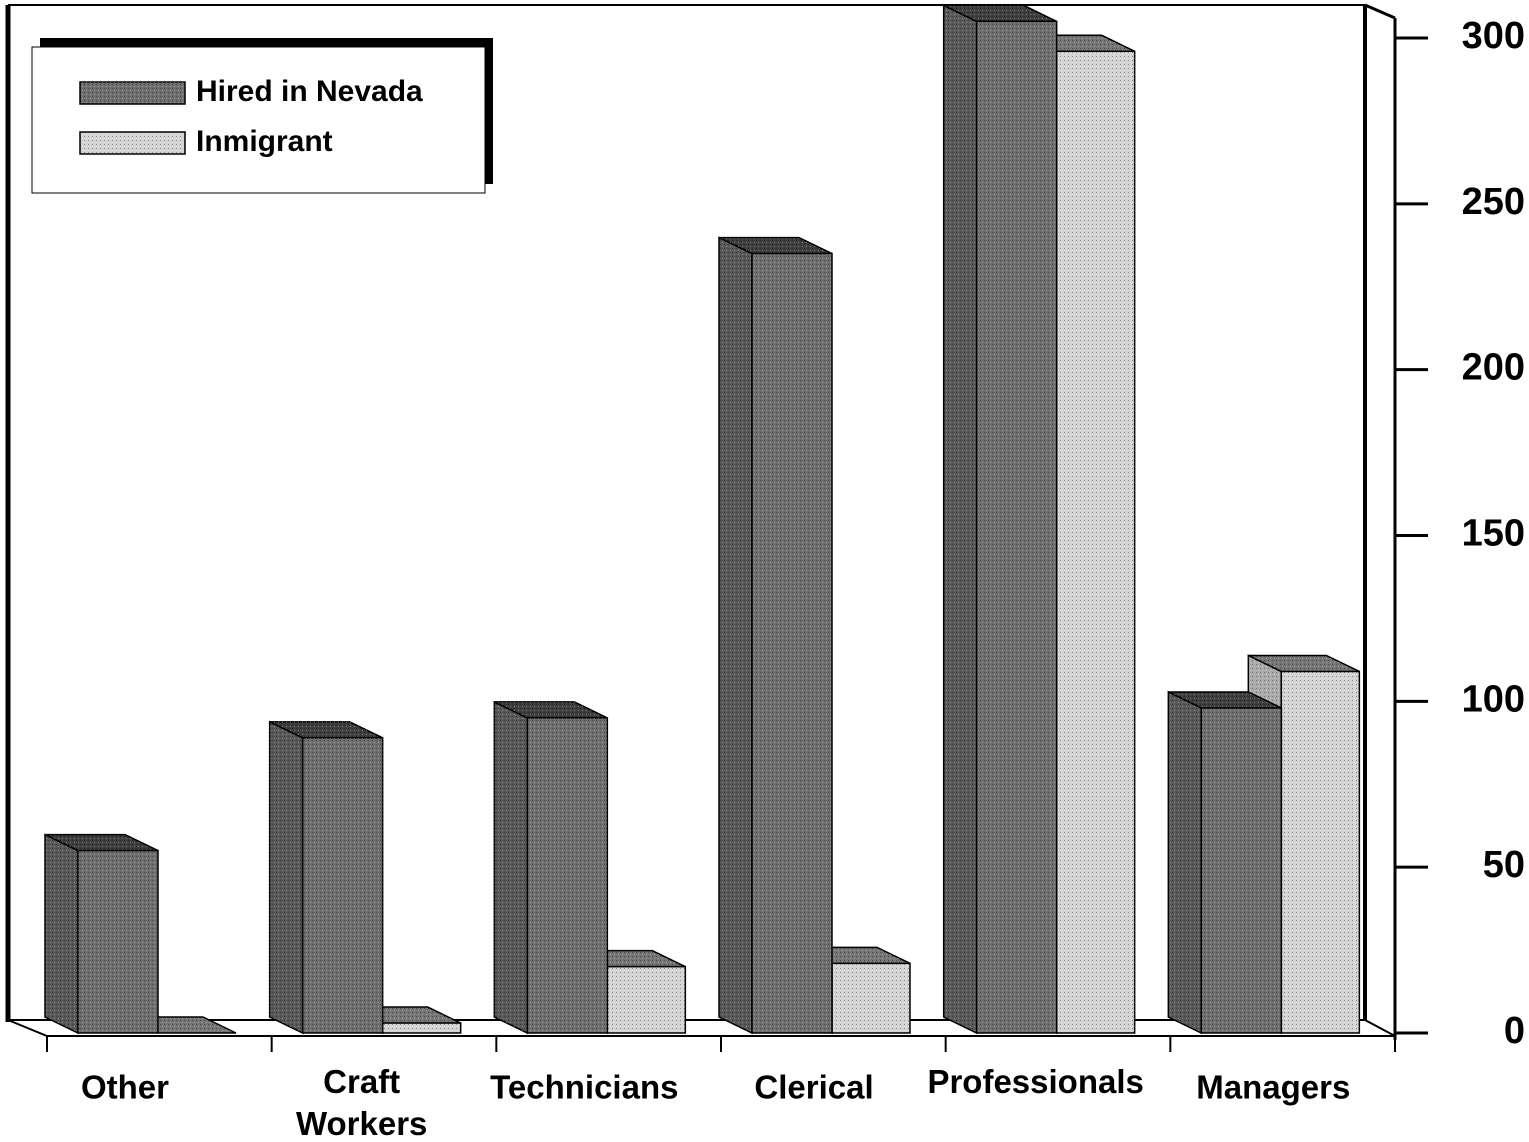 This screenshot has width=1529, height=1142. Describe the element at coordinates (1493, 36) in the screenshot. I see `y-tick-label: 300` at that location.